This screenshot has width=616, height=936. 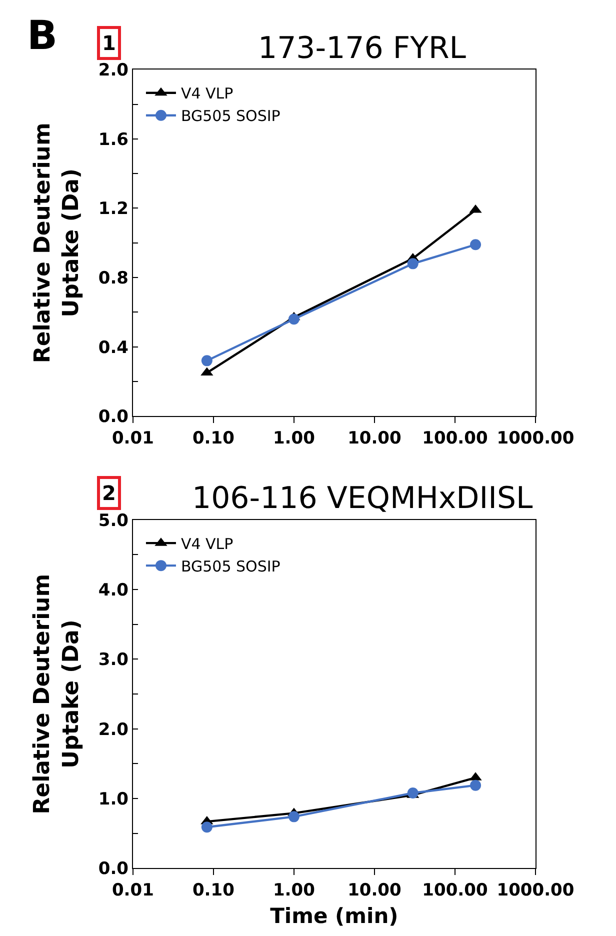 What do you see at coordinates (363, 498) in the screenshot?
I see `chart-title: 106-116 VEQMHxDIISL` at bounding box center [363, 498].